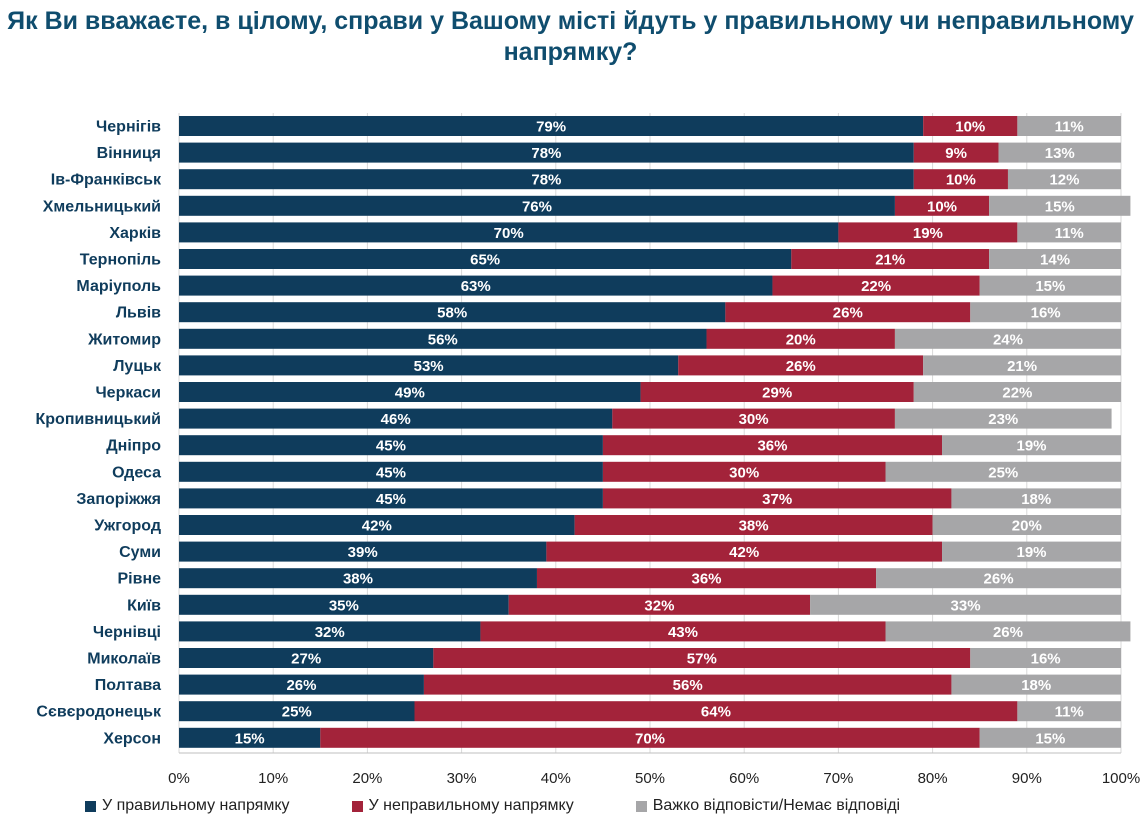  Describe the element at coordinates (556, 778) in the screenshot. I see `x-tick-label: 40%` at that location.